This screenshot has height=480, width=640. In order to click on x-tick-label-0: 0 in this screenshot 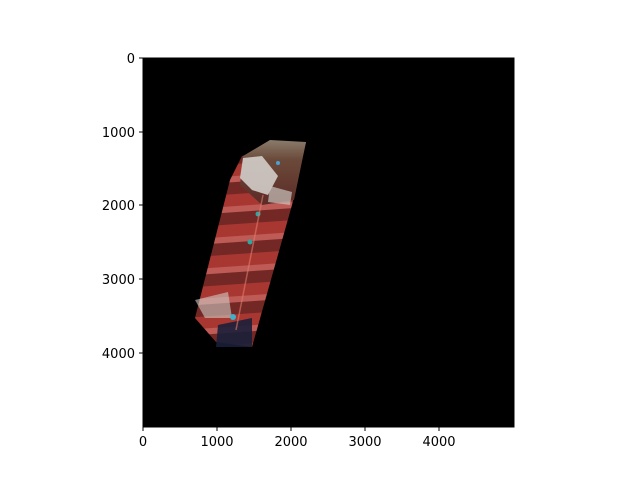, I will do `click(143, 442)`.